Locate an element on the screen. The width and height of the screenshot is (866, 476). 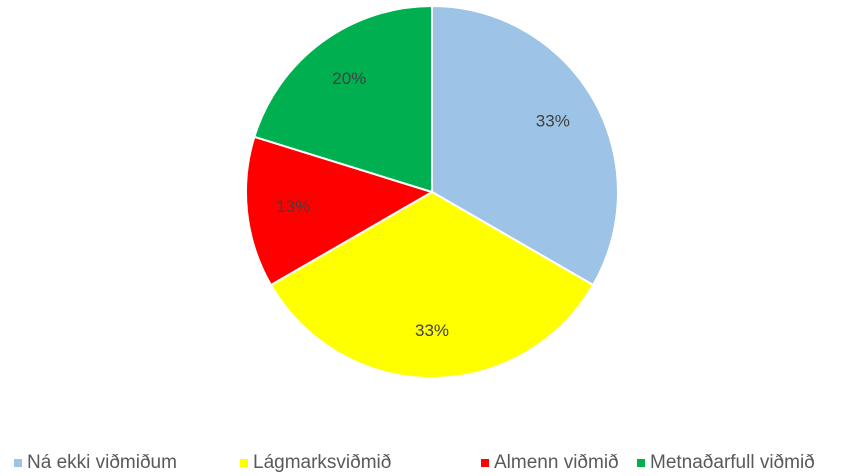
legend-label: Ná ekki viðmiðum is located at coordinates (102, 462).